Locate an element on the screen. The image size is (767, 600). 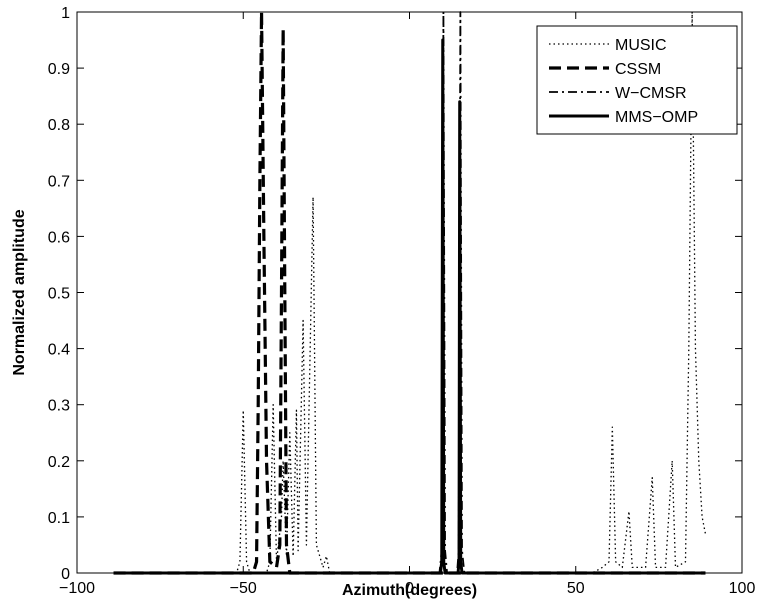
y-tick-label: 0.8 is located at coordinates (59, 125).